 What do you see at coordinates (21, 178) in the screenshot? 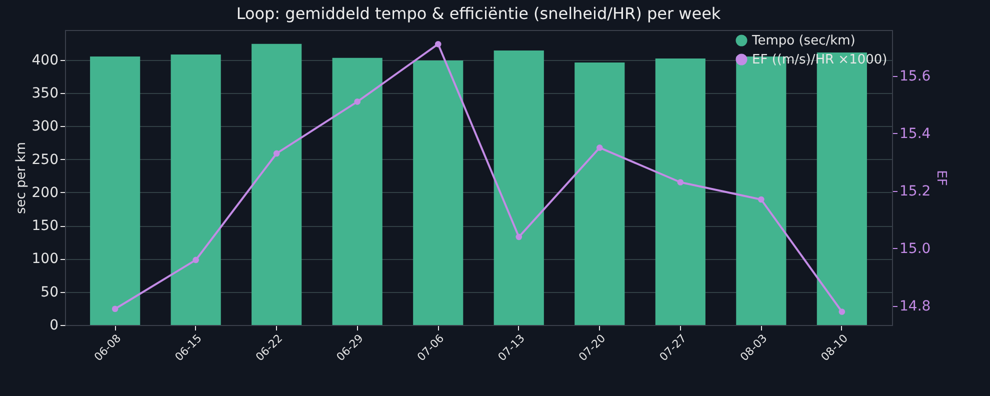
I see `y-axis-title: sec per km` at bounding box center [21, 178].